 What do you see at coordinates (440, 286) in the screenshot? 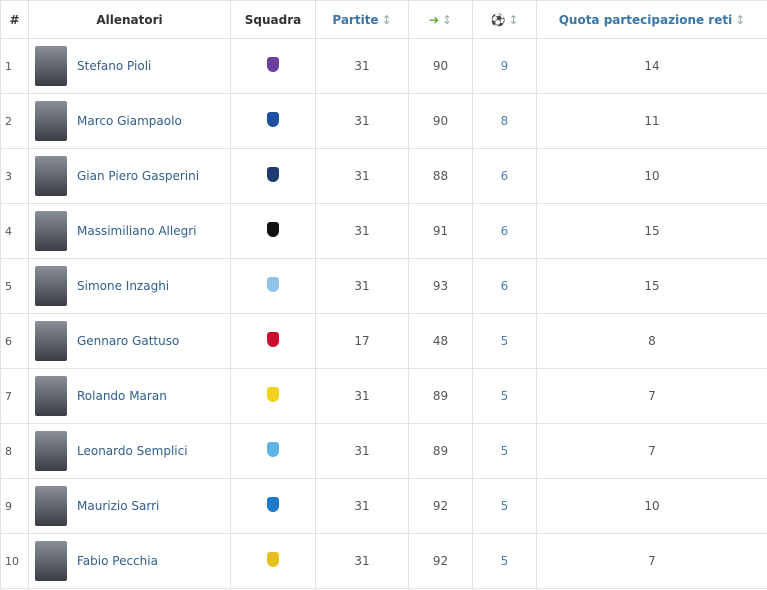
I see `substitutions: 93` at bounding box center [440, 286].